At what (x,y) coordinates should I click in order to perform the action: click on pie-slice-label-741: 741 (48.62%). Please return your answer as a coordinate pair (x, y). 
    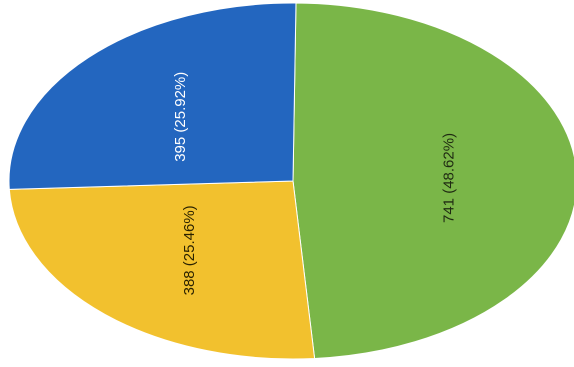
    Looking at the image, I should click on (449, 178).